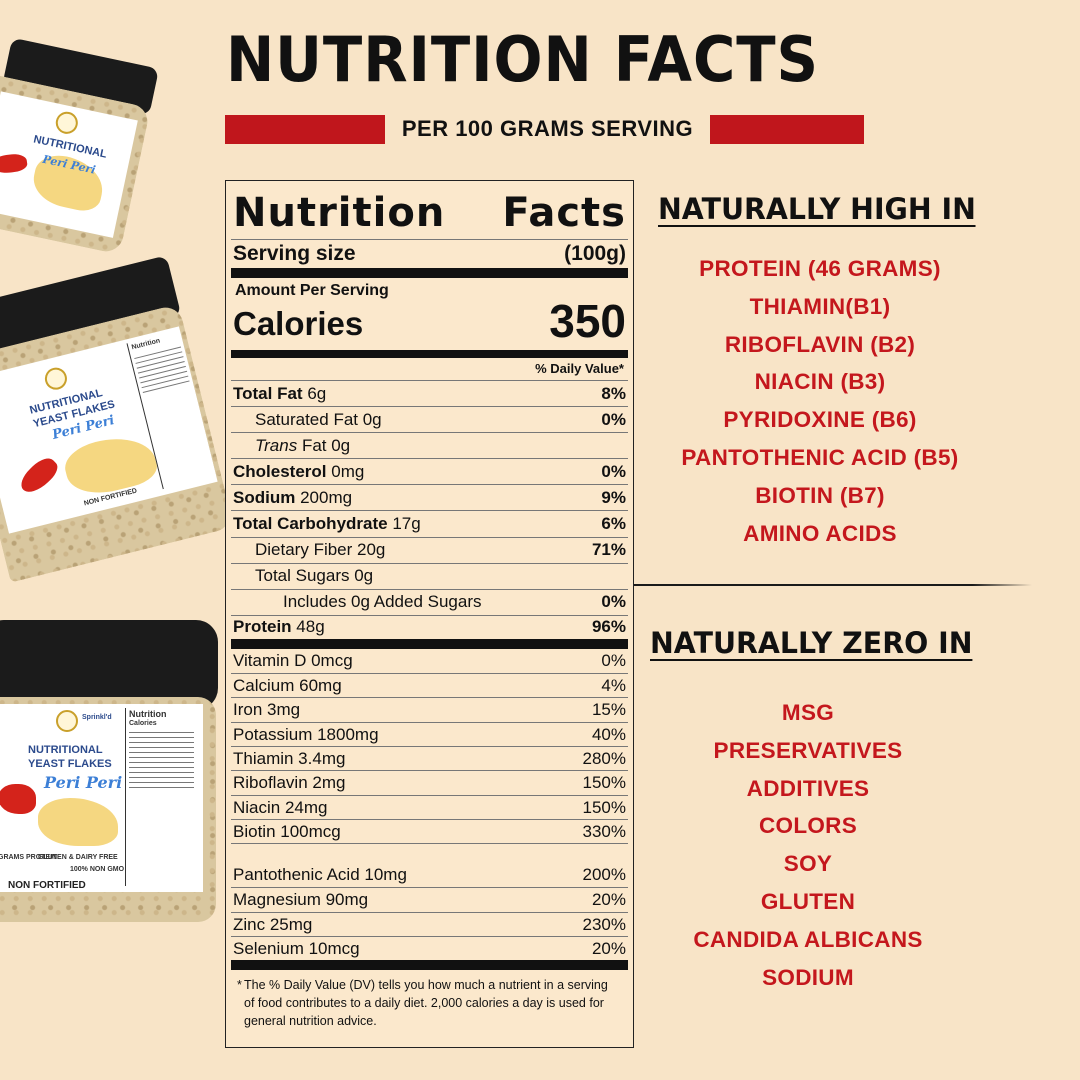 The height and width of the screenshot is (1080, 1080). What do you see at coordinates (808, 864) in the screenshot?
I see `zero-in-item: SOY` at bounding box center [808, 864].